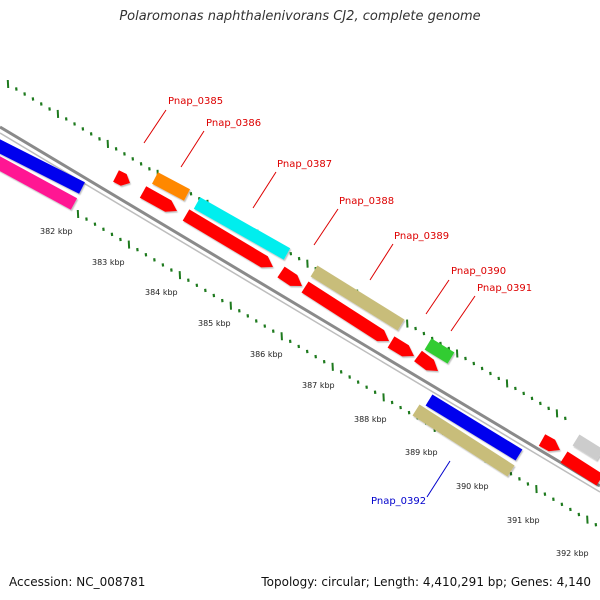 The image size is (600, 600). I want to click on ruler-label: 385 kbp, so click(214, 323).